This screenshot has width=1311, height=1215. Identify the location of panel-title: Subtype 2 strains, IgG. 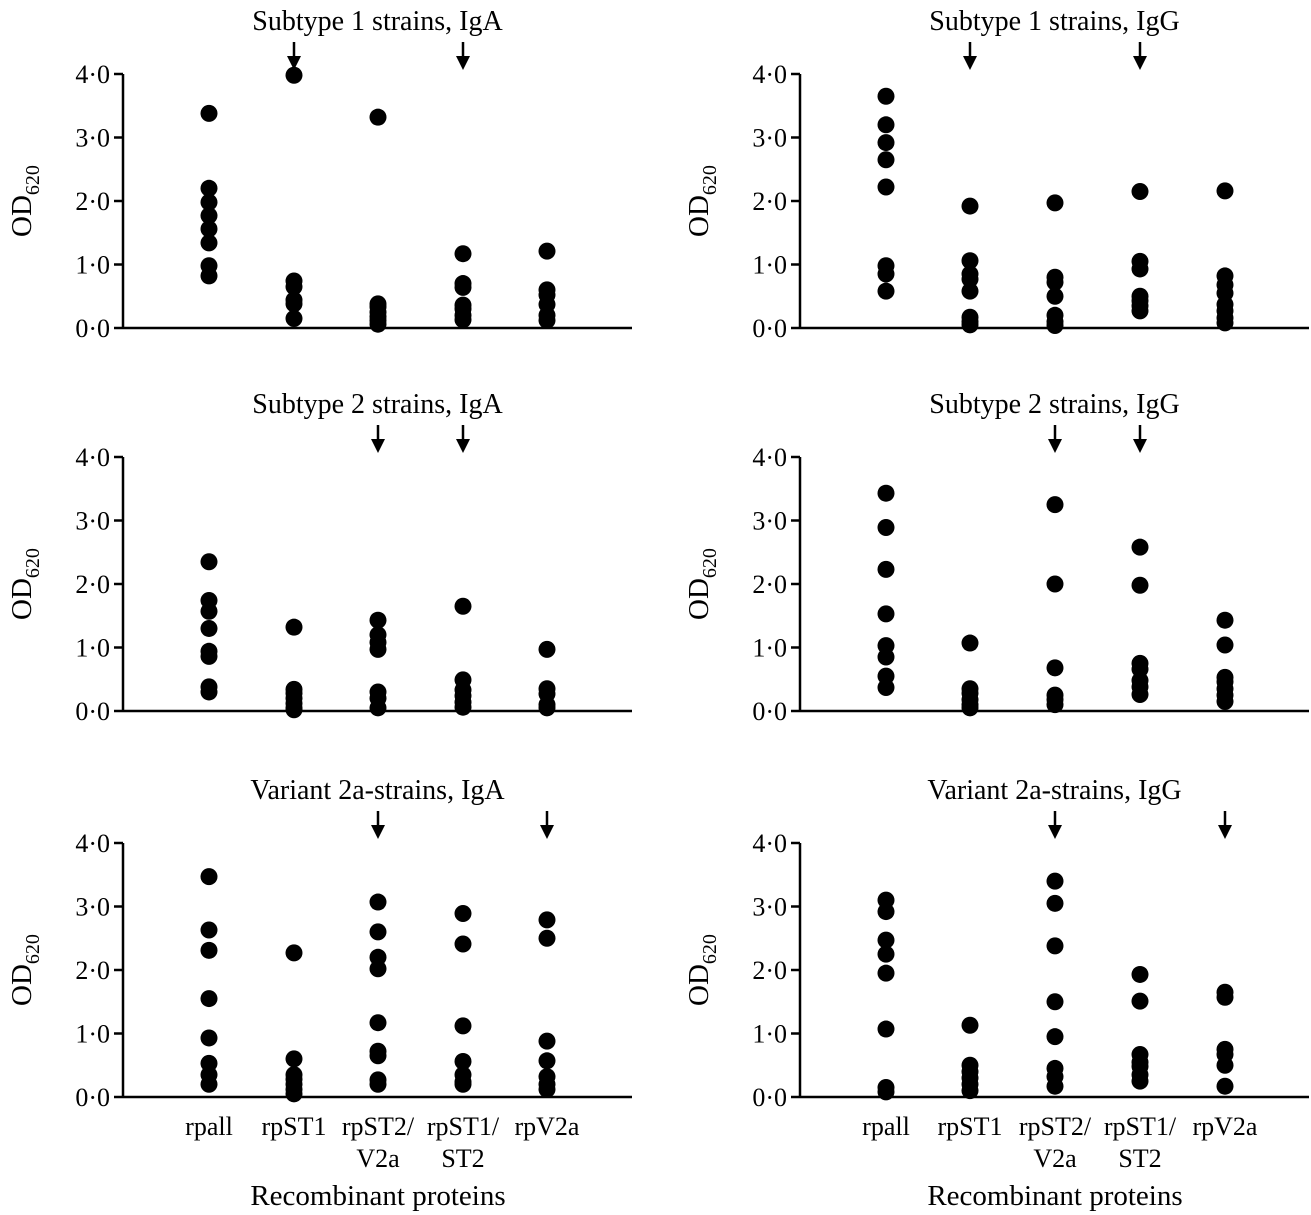
(1054, 404).